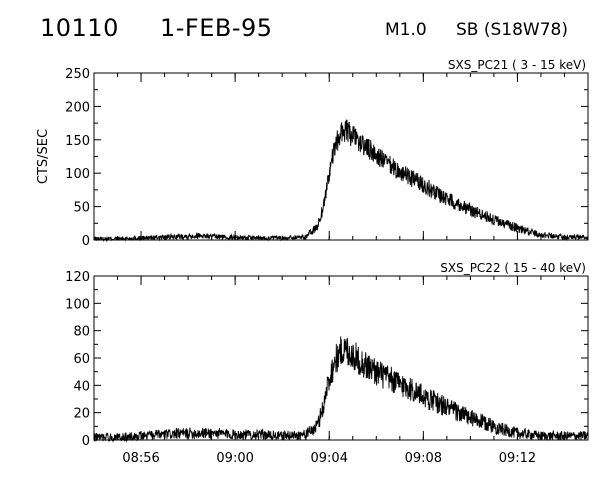 The image size is (600, 480). What do you see at coordinates (79, 28) in the screenshot?
I see `event-id: 10110` at bounding box center [79, 28].